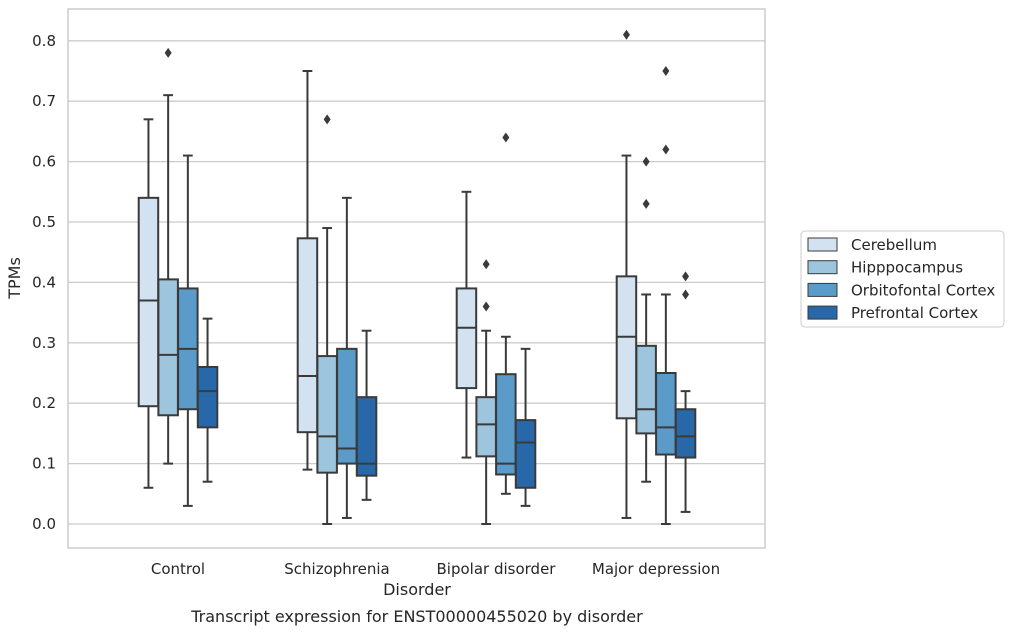 The image size is (1014, 634). I want to click on legend-label: Orbitofontal Cortex, so click(923, 290).